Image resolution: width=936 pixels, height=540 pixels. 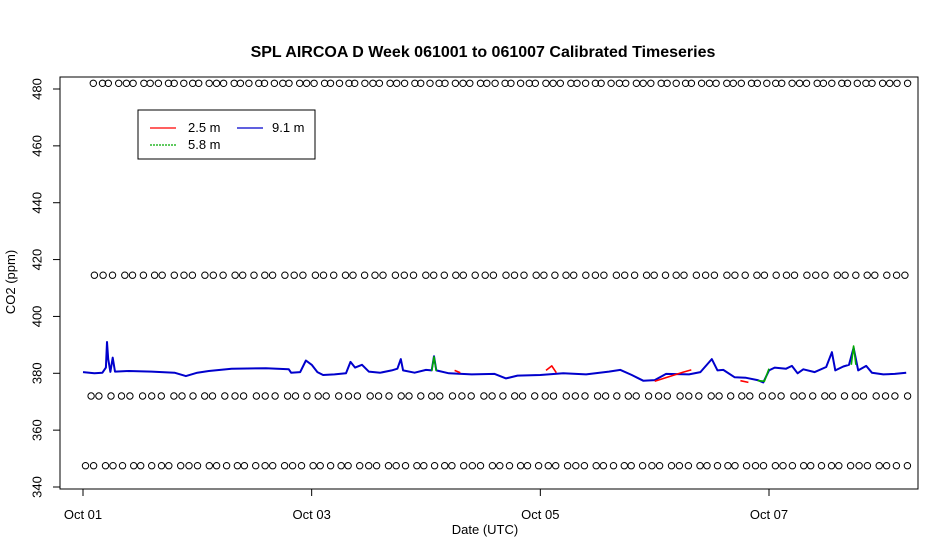 What do you see at coordinates (83, 514) in the screenshot?
I see `x-tick-label-0: Oct 01` at bounding box center [83, 514].